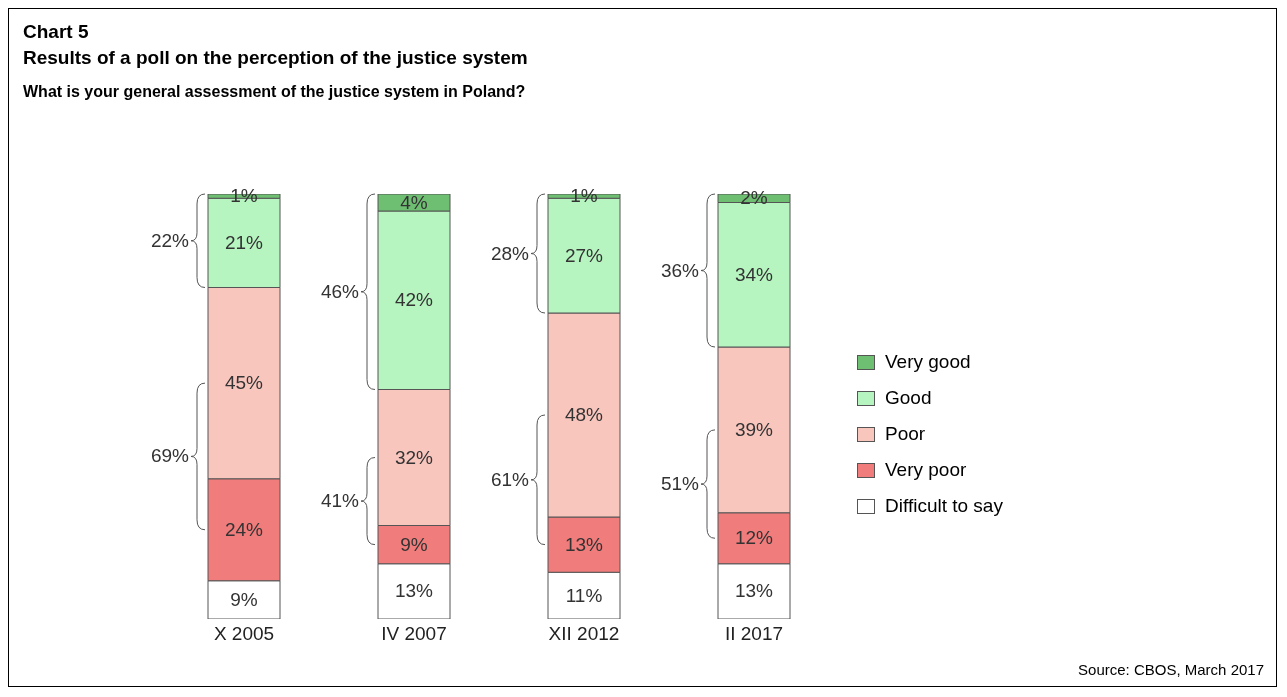 The image size is (1287, 697). Describe the element at coordinates (340, 291) in the screenshot. I see `annotation: 46%` at that location.